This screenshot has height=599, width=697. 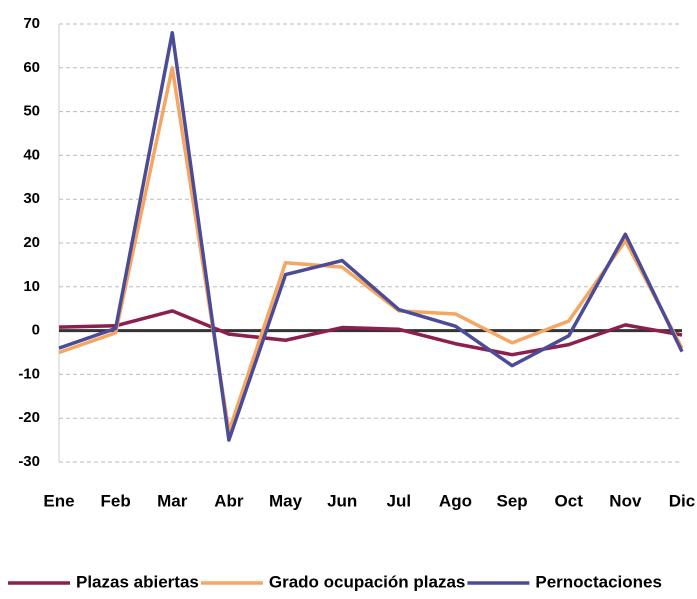 I want to click on series-line, so click(x=370, y=333).